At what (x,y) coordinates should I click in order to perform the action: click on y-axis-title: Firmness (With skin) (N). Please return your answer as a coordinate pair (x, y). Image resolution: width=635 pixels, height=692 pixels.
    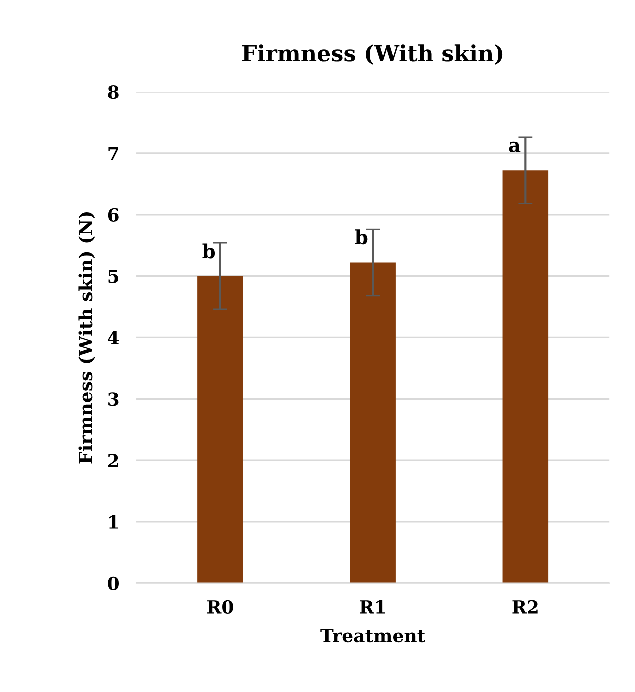
    Looking at the image, I should click on (87, 338).